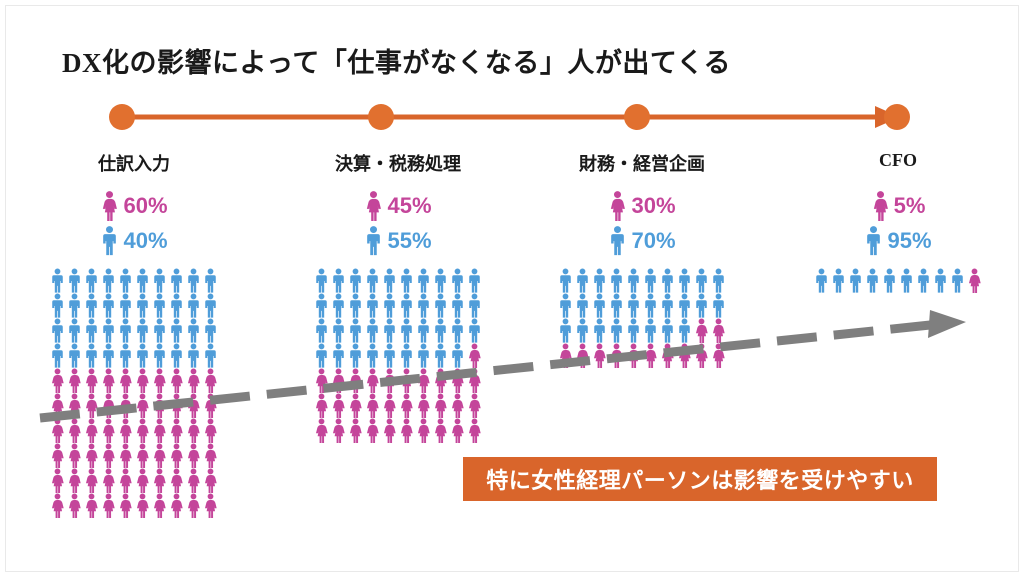 This screenshot has width=1024, height=577. I want to click on percent-female-3: 30%, so click(653, 205).